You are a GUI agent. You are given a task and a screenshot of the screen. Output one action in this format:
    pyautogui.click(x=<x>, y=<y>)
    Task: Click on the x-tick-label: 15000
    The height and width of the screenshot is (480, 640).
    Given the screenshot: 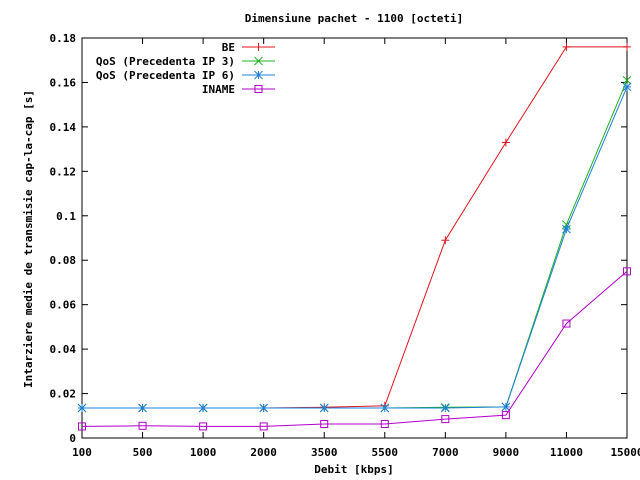 What is the action you would take?
    pyautogui.click(x=625, y=452)
    